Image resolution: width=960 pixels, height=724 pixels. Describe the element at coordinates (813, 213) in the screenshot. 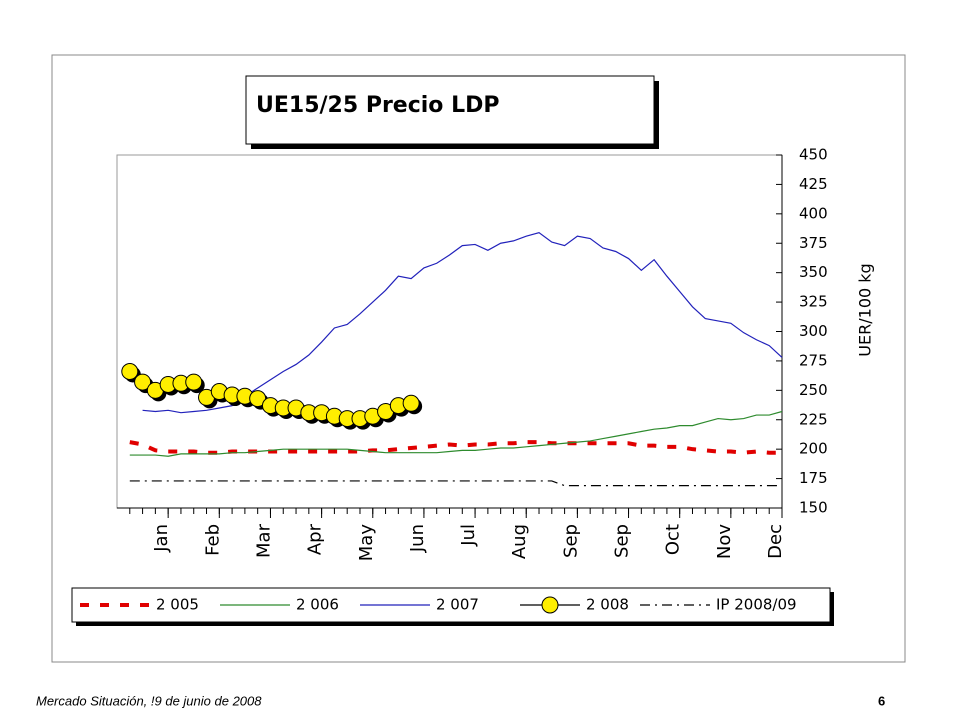

I see `y-tick-label: 400` at that location.